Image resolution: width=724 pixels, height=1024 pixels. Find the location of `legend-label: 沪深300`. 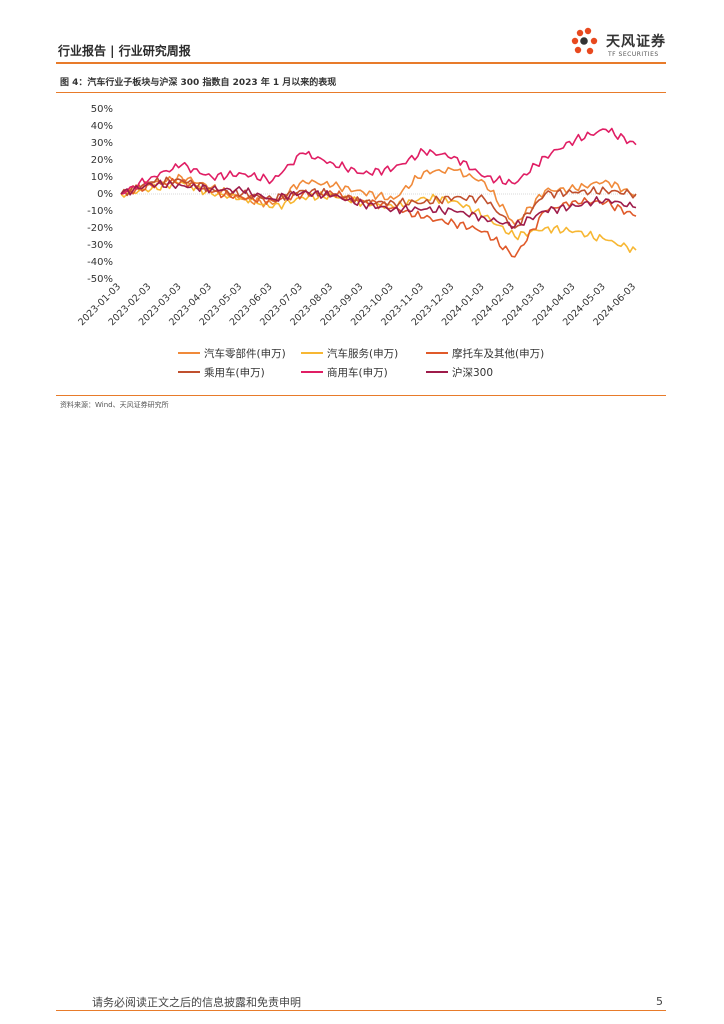

legend-label: 沪深300 is located at coordinates (472, 372).